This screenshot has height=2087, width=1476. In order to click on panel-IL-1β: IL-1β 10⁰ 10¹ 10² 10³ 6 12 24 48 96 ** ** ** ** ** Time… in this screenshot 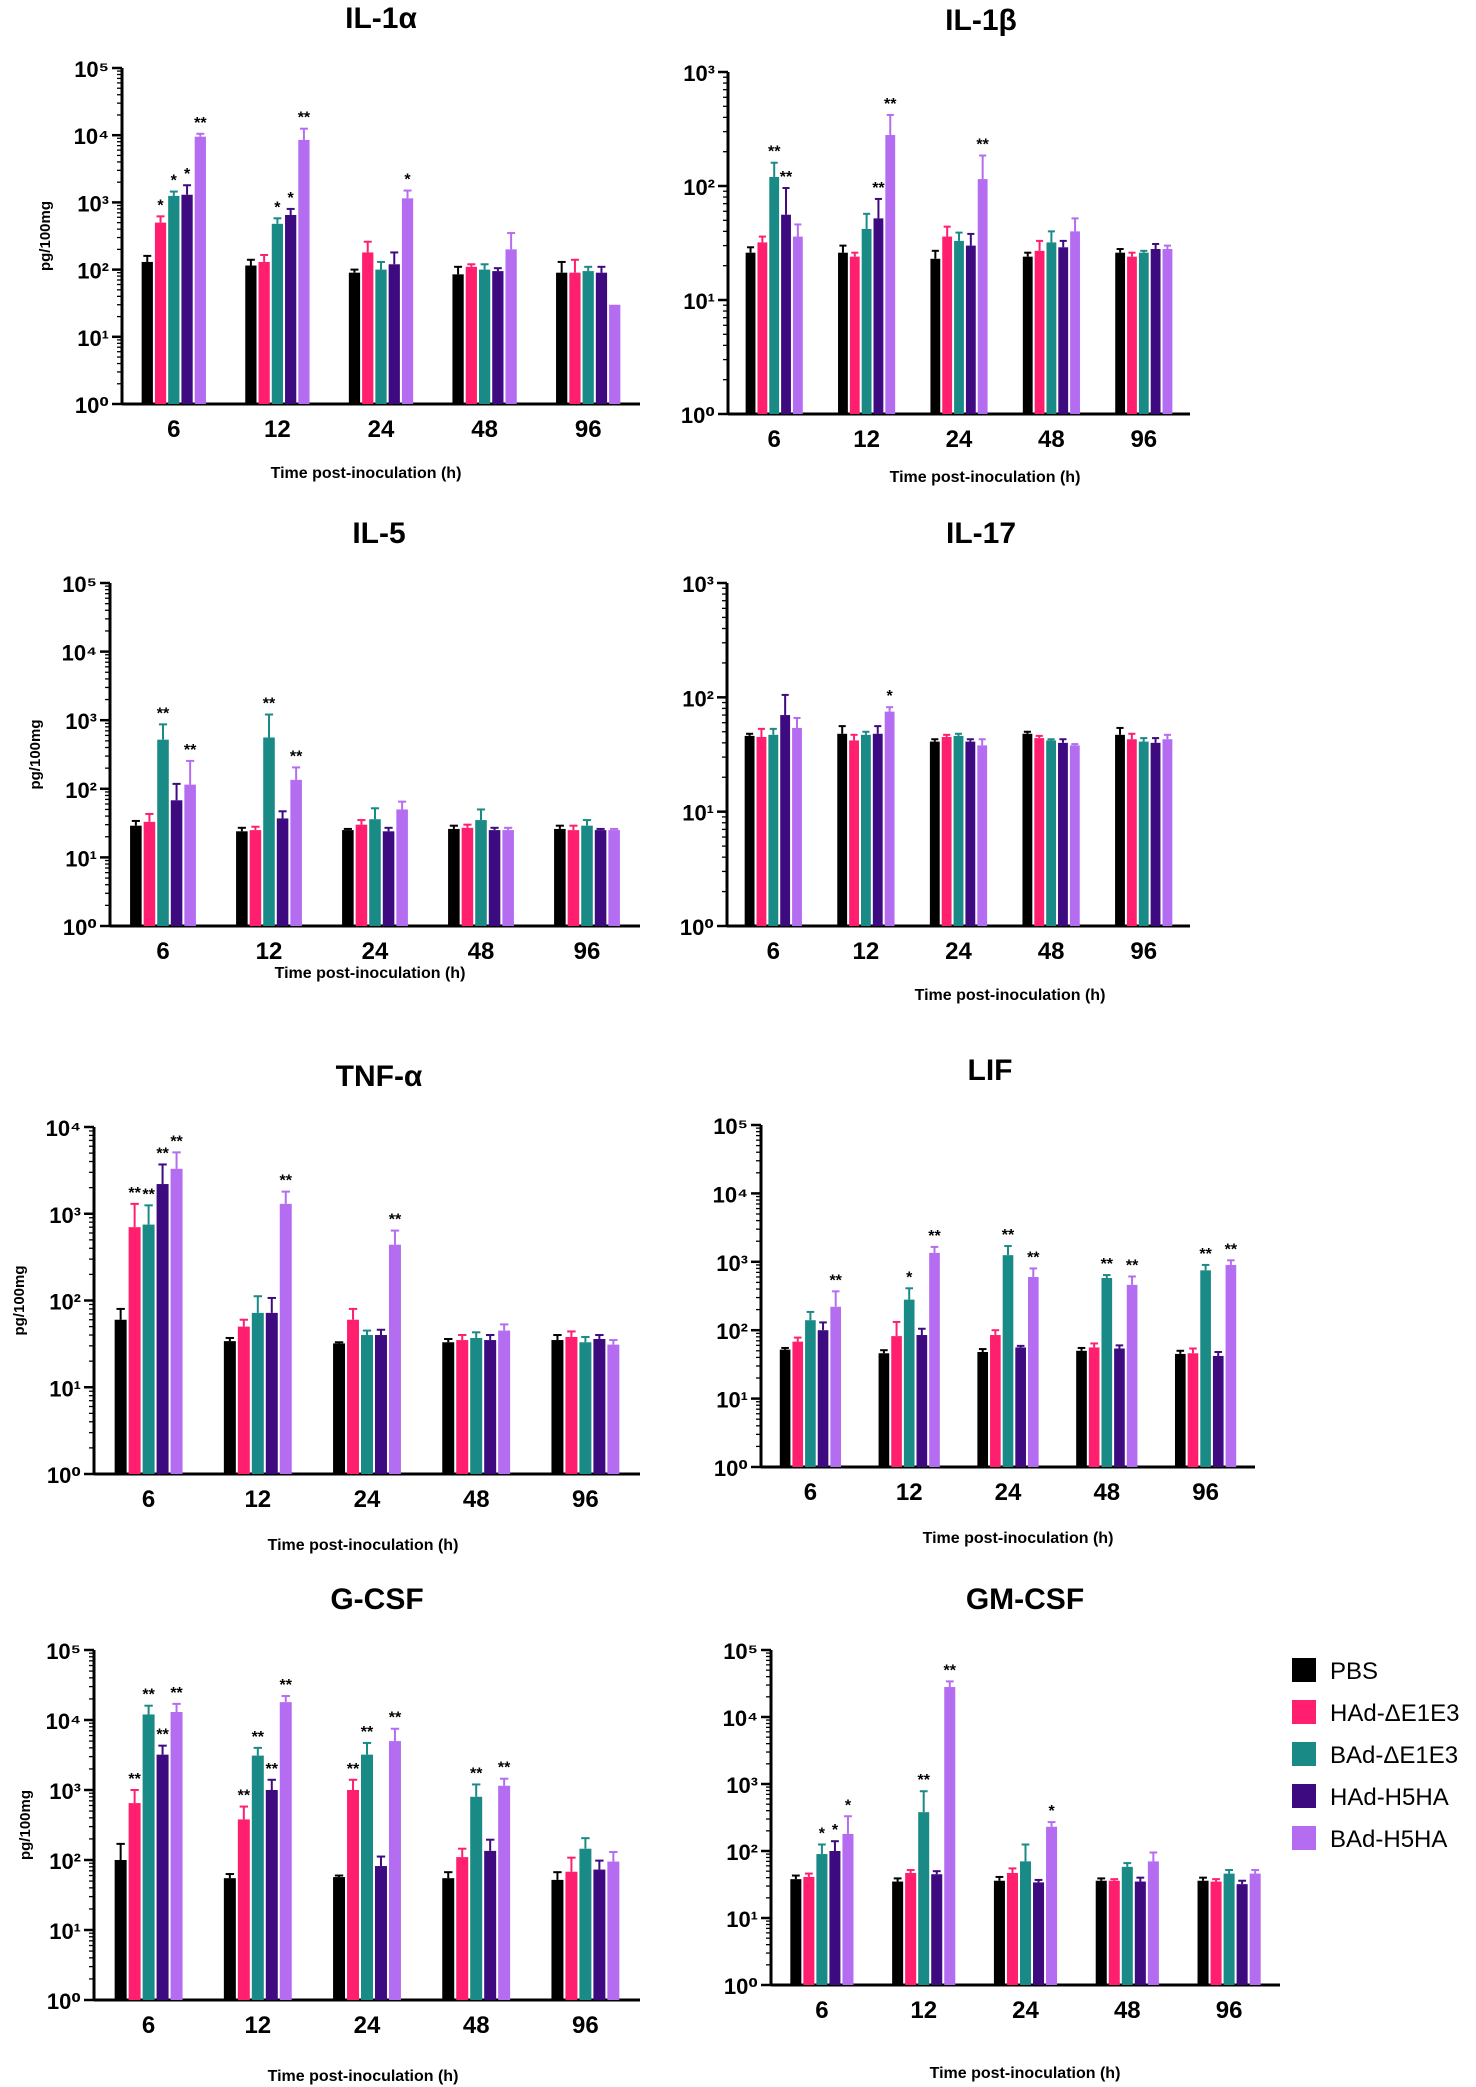, I will do `click(935, 245)`.